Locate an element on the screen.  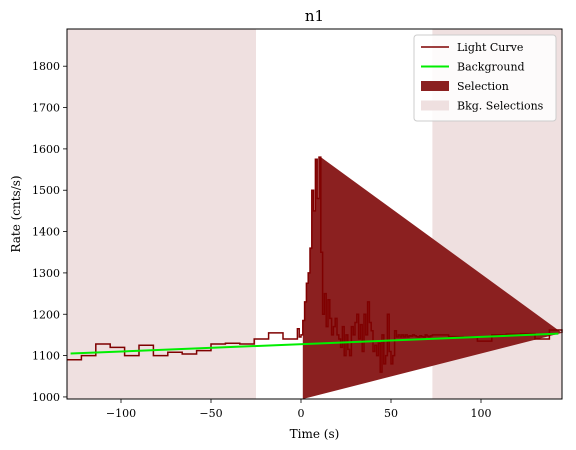
y-axis-label: Rate (cnts/s) is located at coordinates (16, 213).